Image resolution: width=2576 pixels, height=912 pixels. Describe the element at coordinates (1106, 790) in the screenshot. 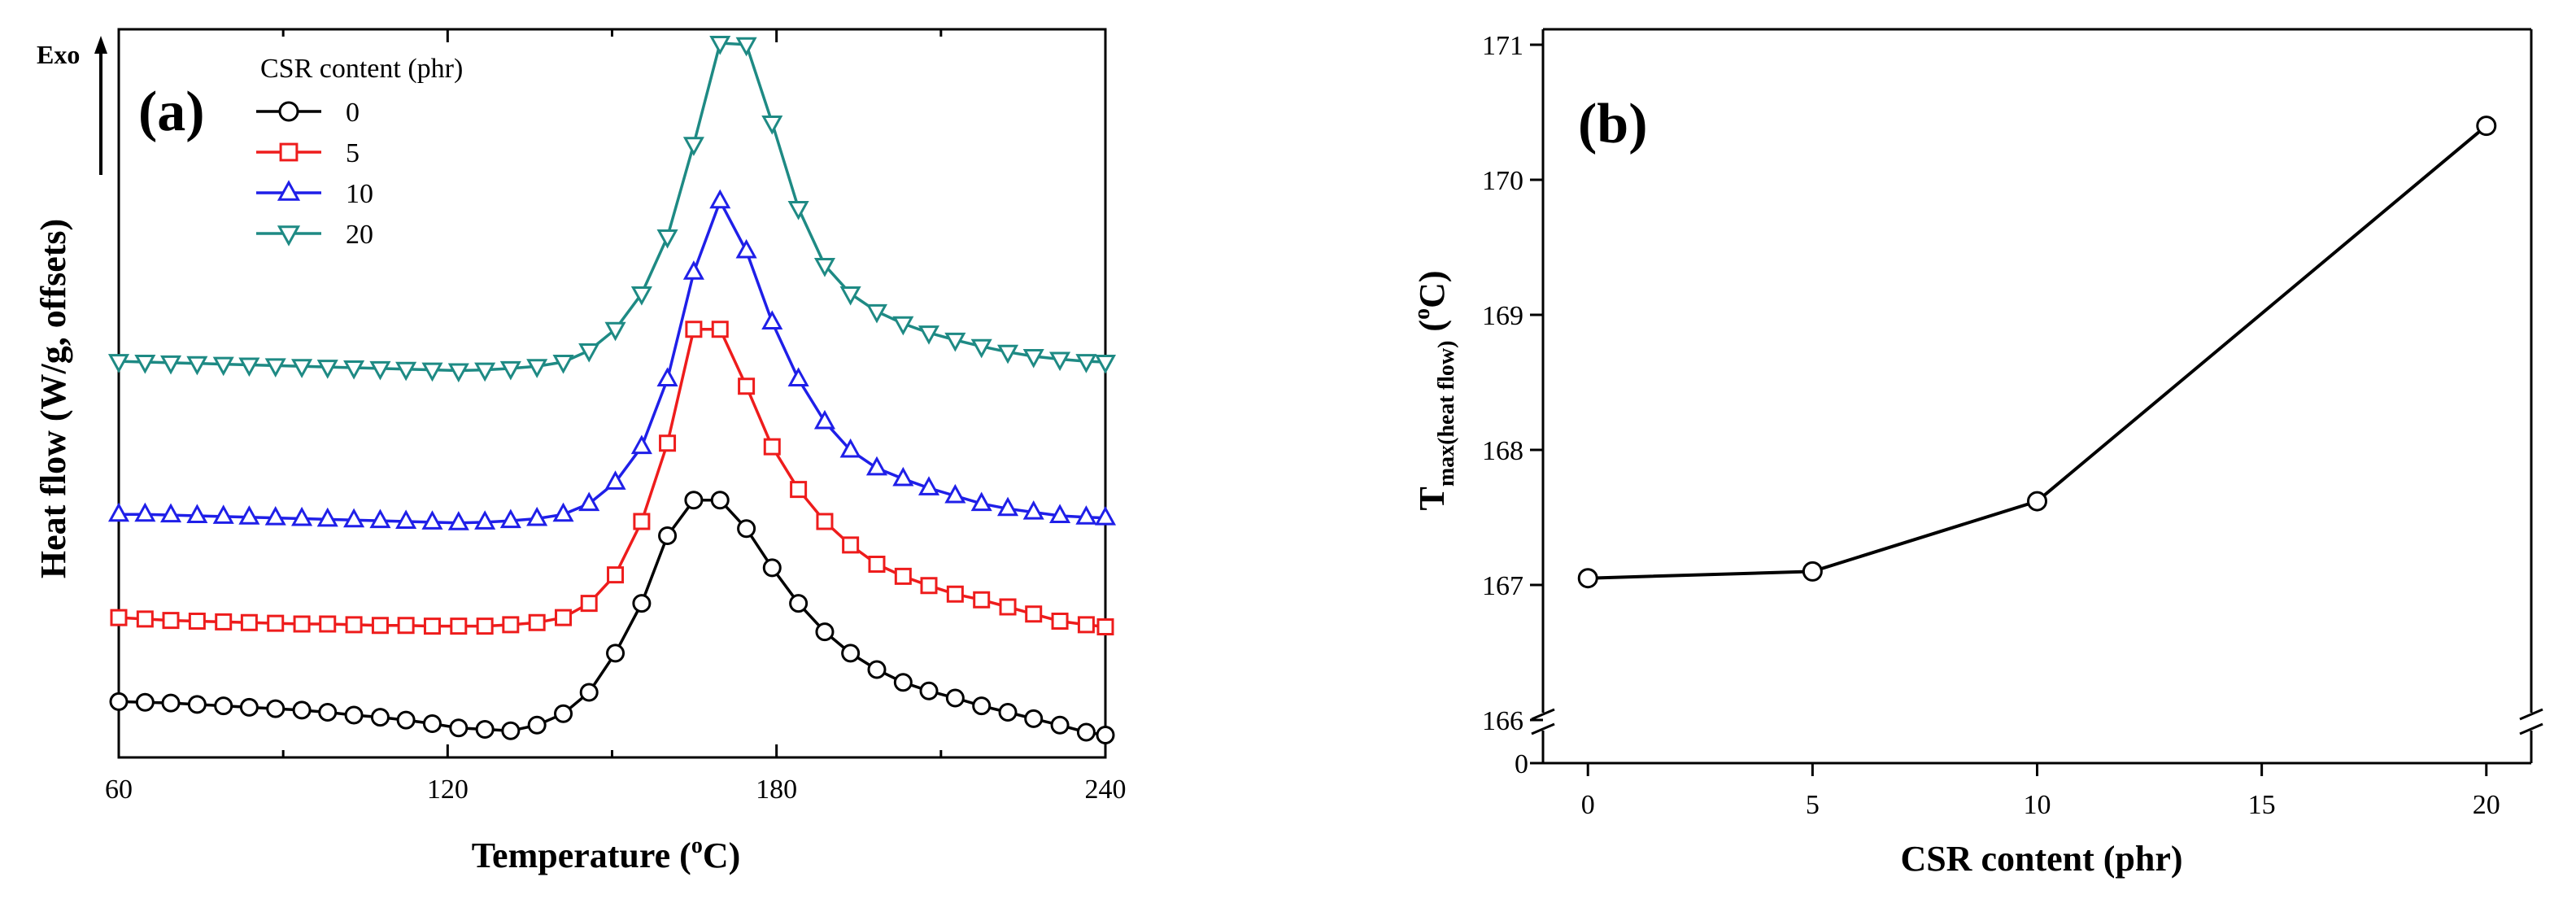

I see `panel-a-x-tick-label: 240` at that location.